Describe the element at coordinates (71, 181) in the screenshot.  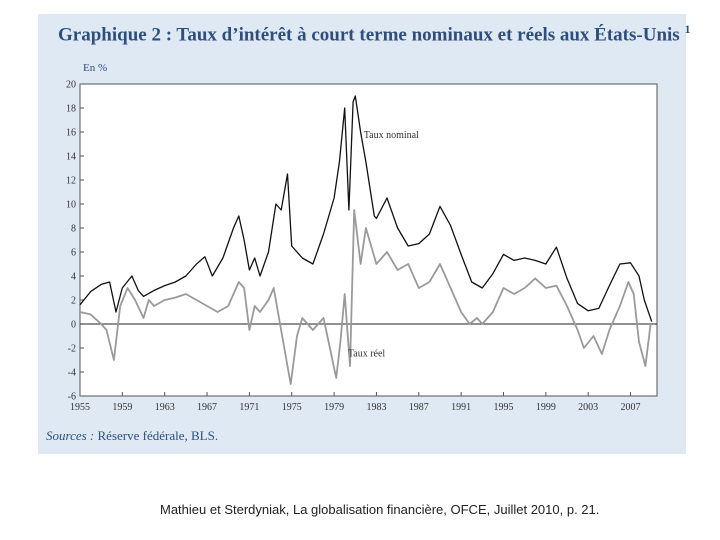
I see `y-tick-label: 12` at that location.